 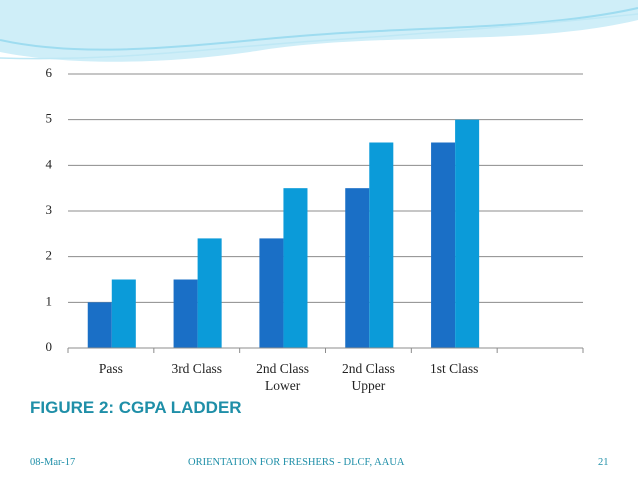 What do you see at coordinates (49, 300) in the screenshot?
I see `y-tick-label: 1` at bounding box center [49, 300].